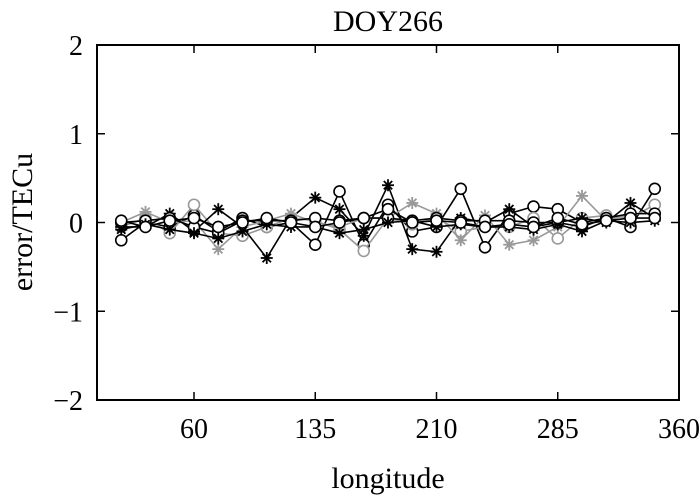  Describe the element at coordinates (387, 478) in the screenshot. I see `x-axis-label: longitude` at that location.